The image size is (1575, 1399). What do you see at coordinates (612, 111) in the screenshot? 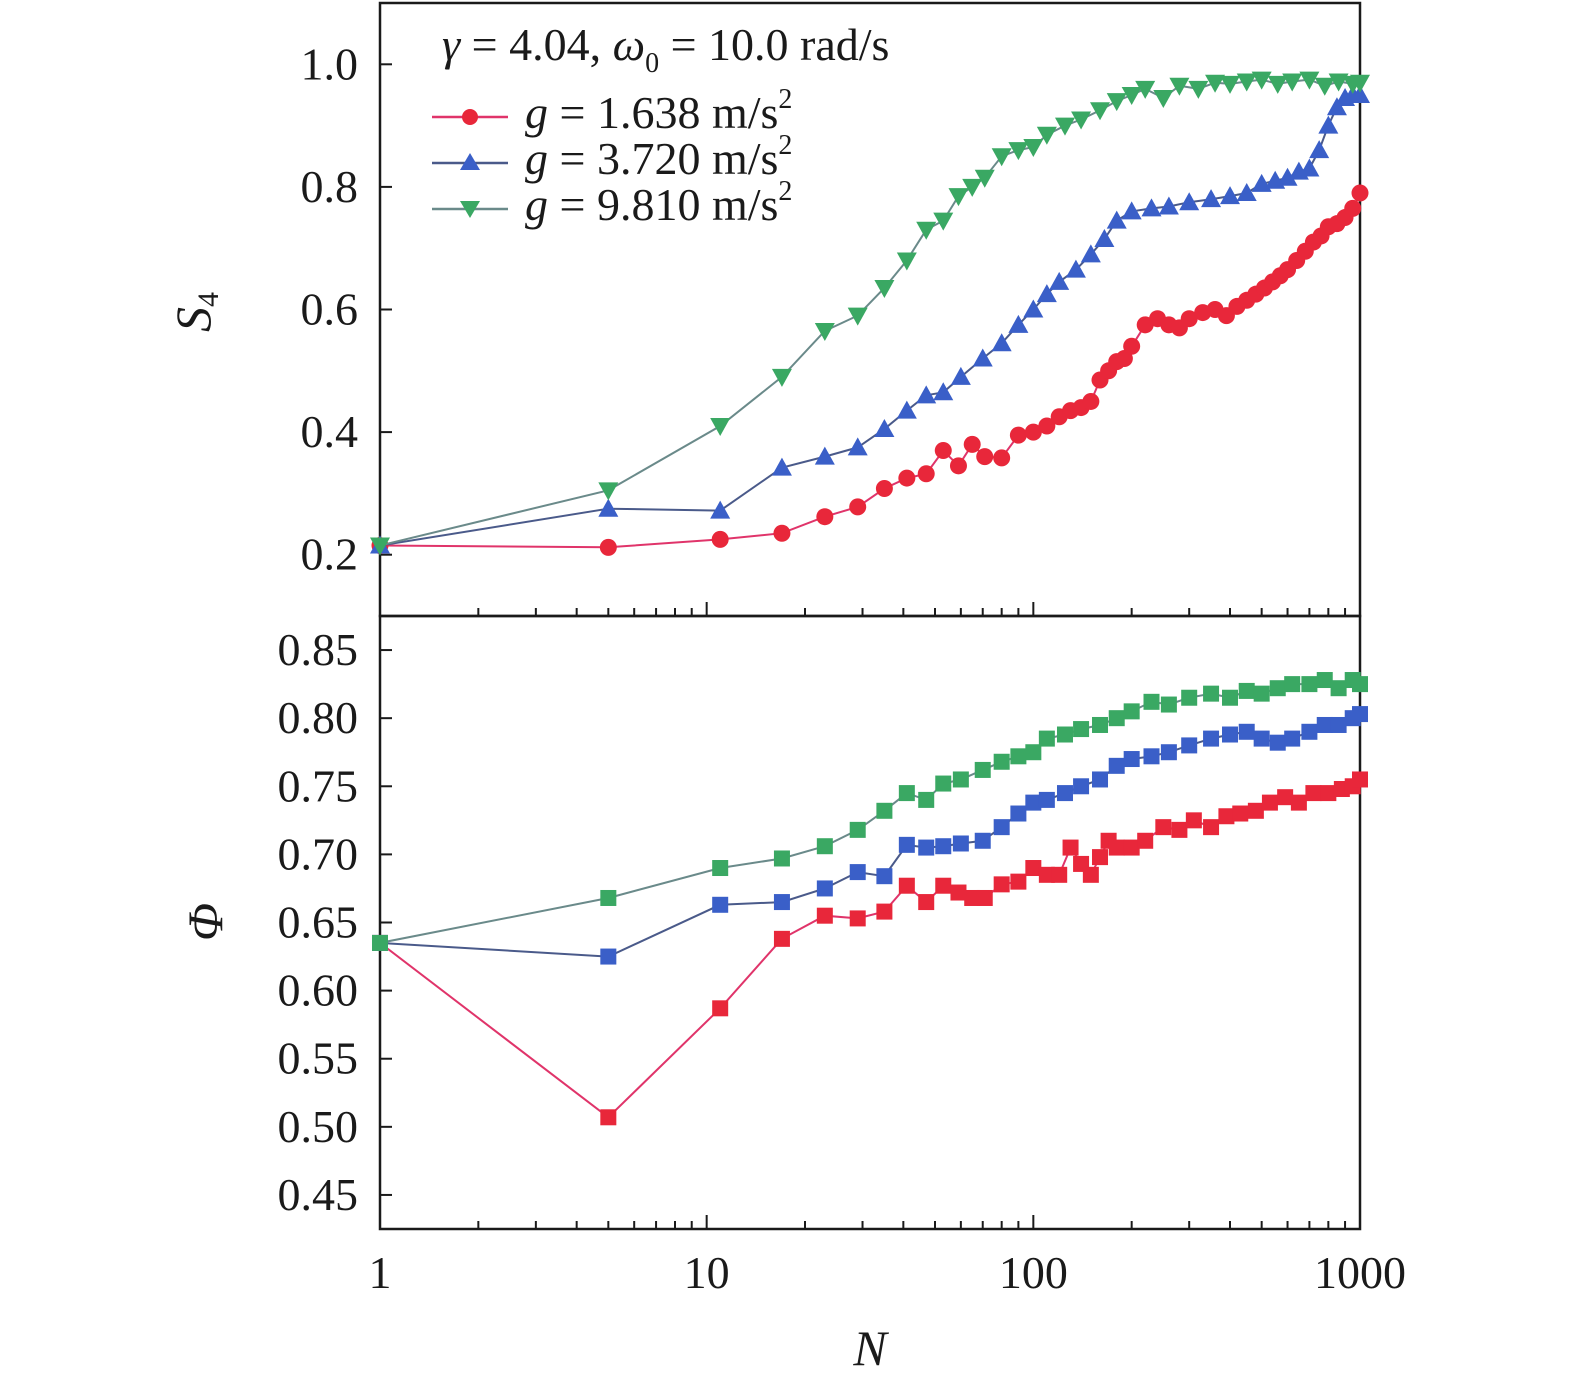
I see `legend-entry-1: g = 1.638 m/s2` at bounding box center [612, 111].